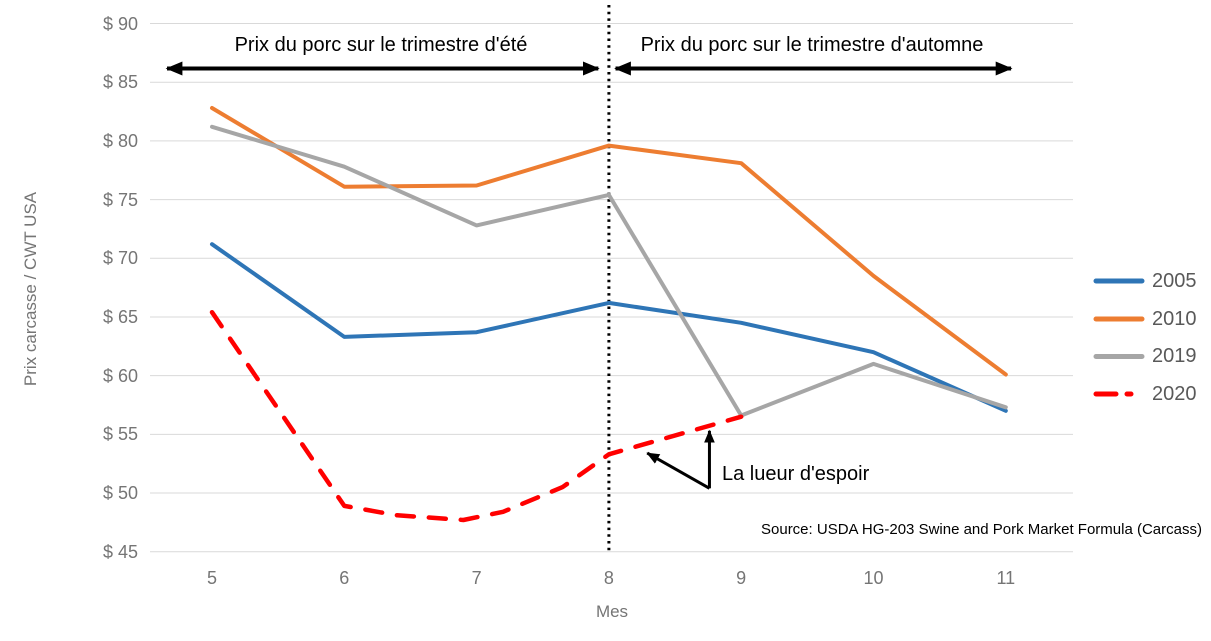 The height and width of the screenshot is (641, 1211). Describe the element at coordinates (1006, 578) in the screenshot. I see `x-tick-label: 11` at that location.